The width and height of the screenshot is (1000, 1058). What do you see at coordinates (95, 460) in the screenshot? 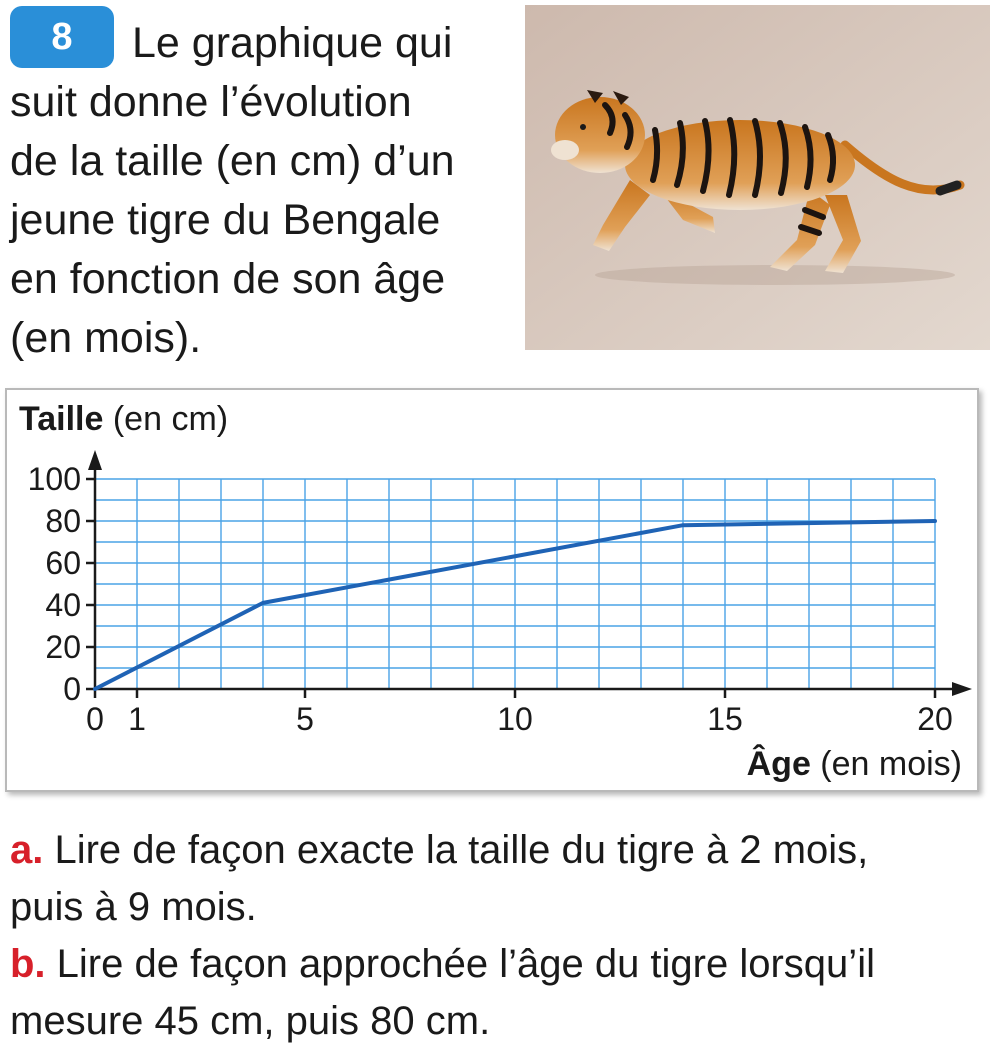
I see `y-axis-arrow-icon` at bounding box center [95, 460].